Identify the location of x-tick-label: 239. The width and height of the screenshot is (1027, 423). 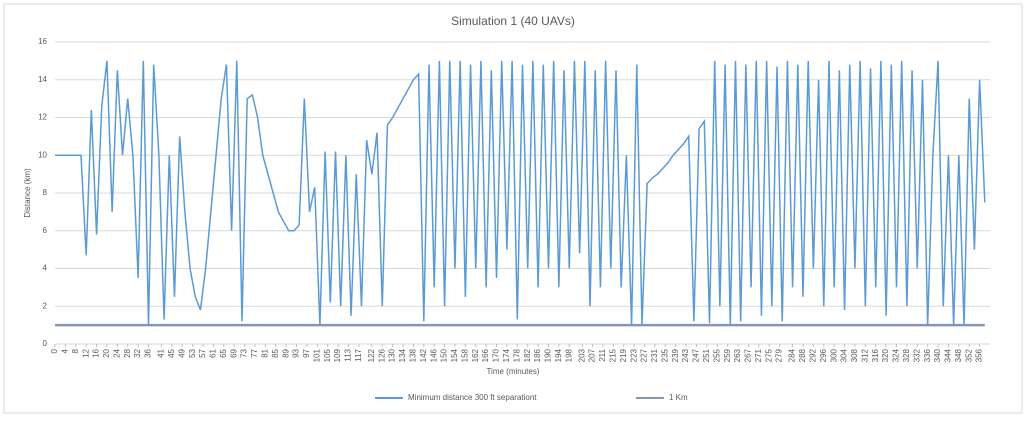
(675, 355).